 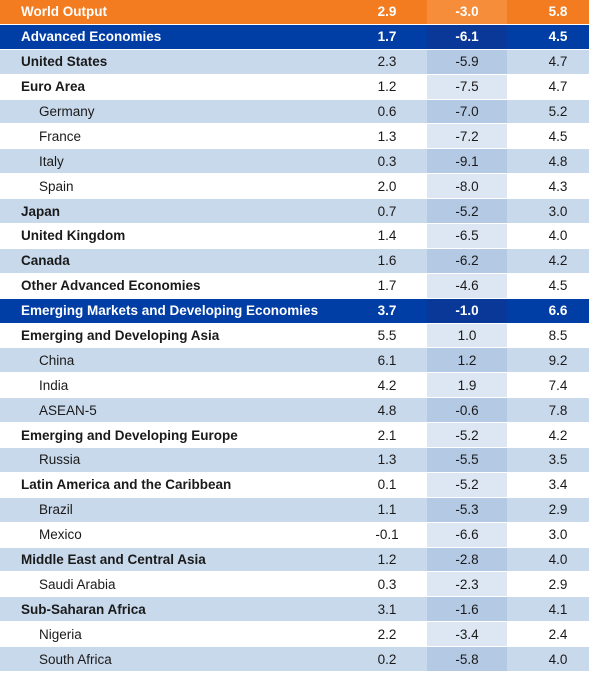 What do you see at coordinates (467, 584) in the screenshot?
I see `value-2020: -2.3` at bounding box center [467, 584].